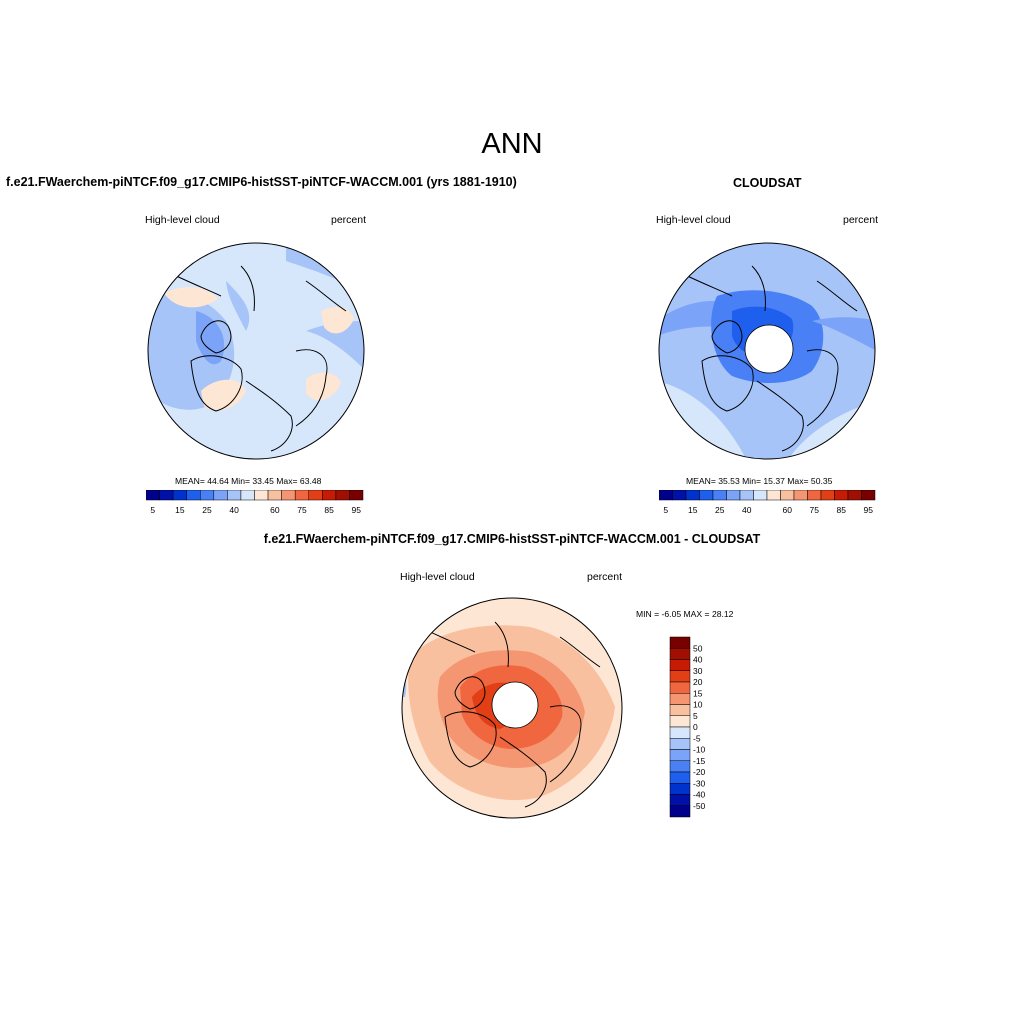 This screenshot has height=1024, width=1024. Describe the element at coordinates (698, 648) in the screenshot. I see `colorbar-tick-label: 50` at that location.